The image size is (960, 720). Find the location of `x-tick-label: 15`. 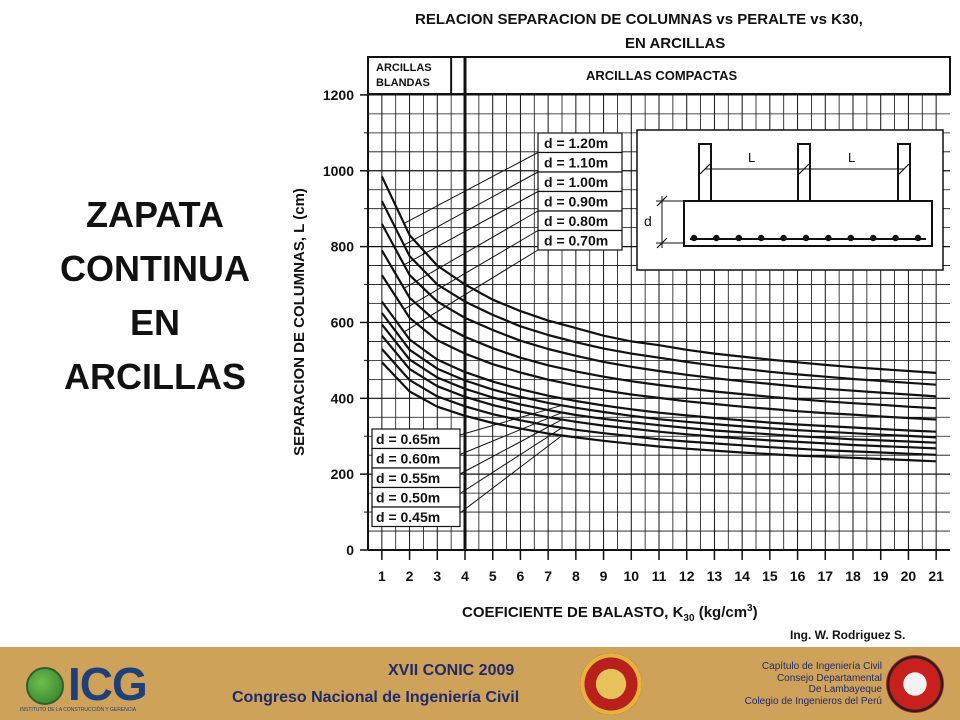

x-tick-label: 15 is located at coordinates (770, 576).